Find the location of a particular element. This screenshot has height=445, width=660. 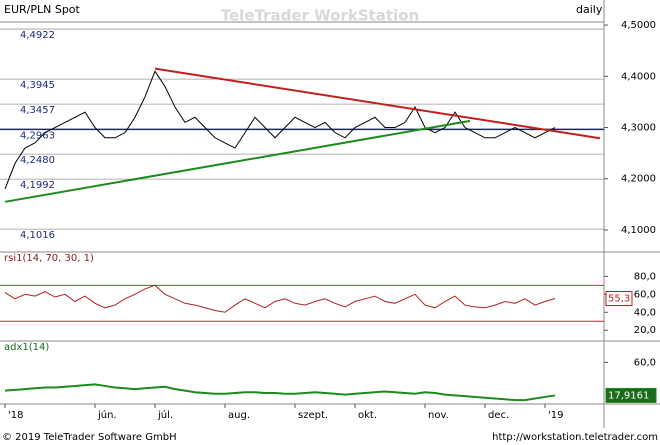

y-tick-label: 4,2000 is located at coordinates (638, 179).